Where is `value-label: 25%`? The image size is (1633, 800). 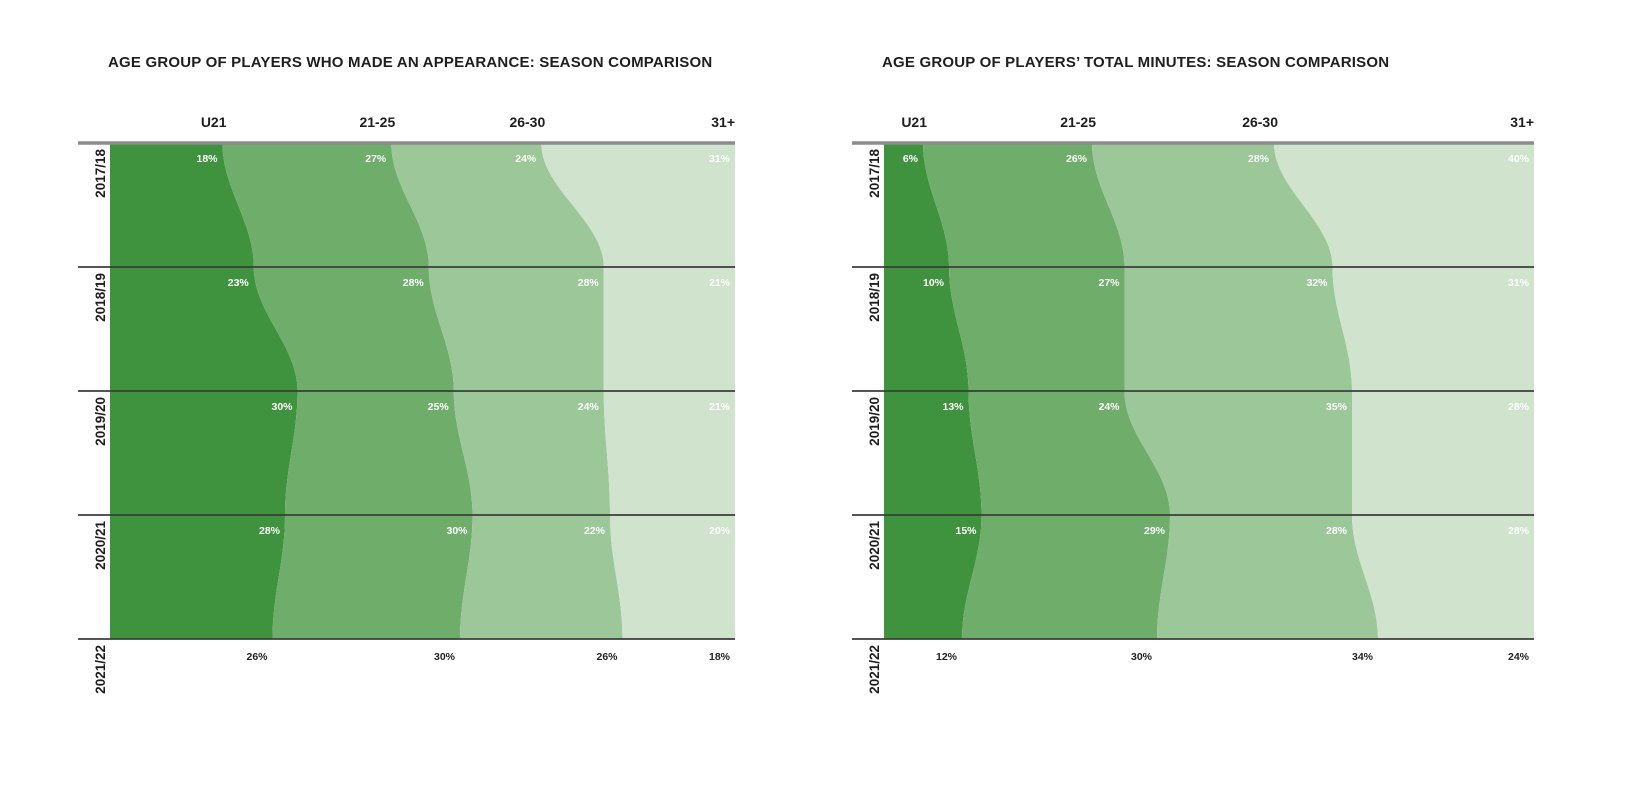
value-label: 25% is located at coordinates (439, 407).